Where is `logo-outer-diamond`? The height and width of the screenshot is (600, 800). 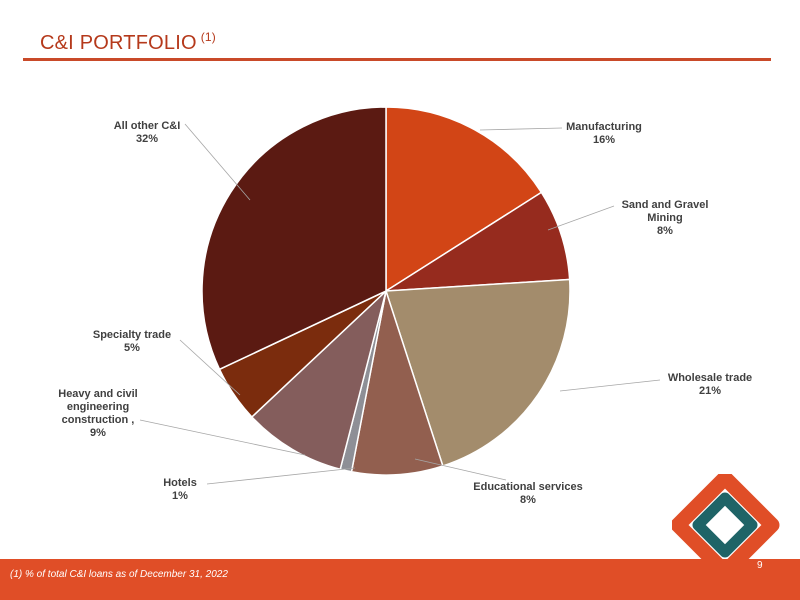 logo-outer-diamond is located at coordinates (726, 525).